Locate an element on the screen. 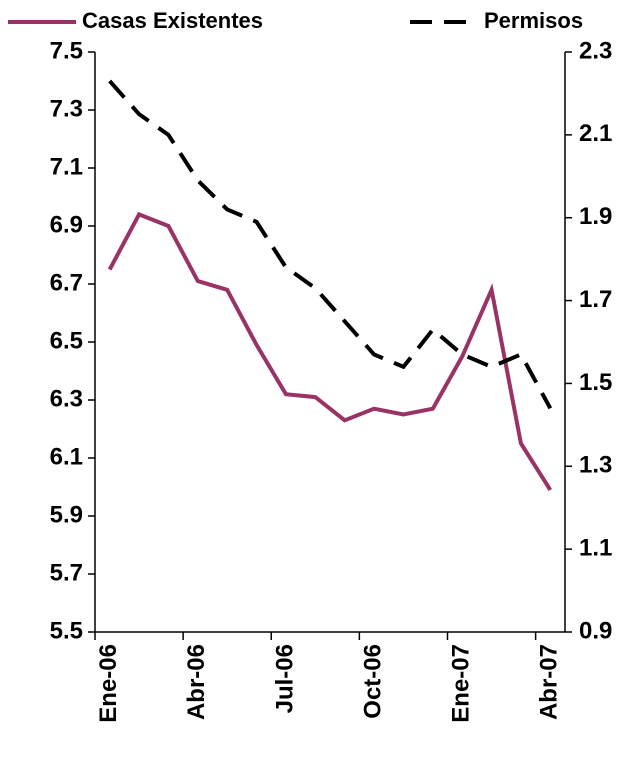 This screenshot has width=639, height=775. x-tick-label: Ene-07 is located at coordinates (461, 683).